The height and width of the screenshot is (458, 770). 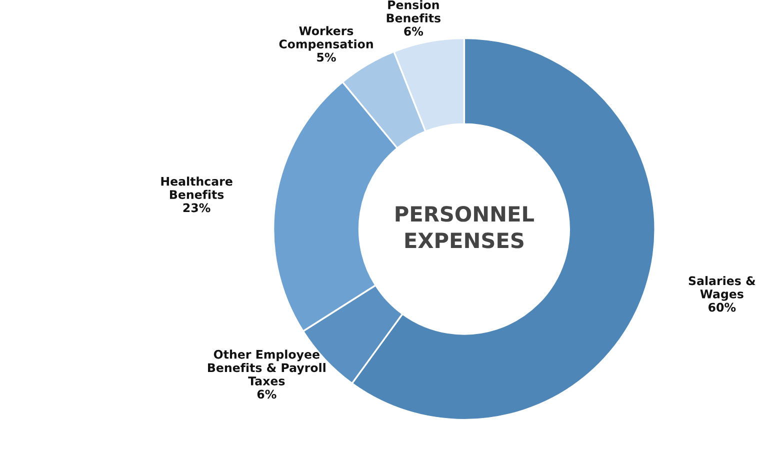 I want to click on text: PERSONNEL EXPENSES, so click(x=465, y=227).